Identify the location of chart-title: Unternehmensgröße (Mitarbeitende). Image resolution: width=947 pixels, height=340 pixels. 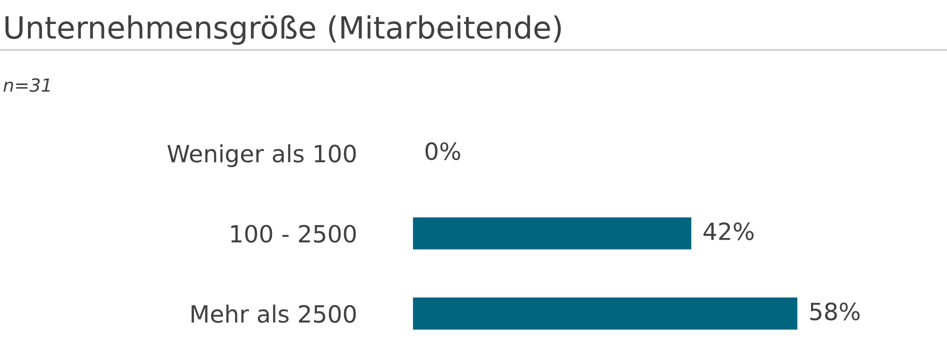
(283, 30).